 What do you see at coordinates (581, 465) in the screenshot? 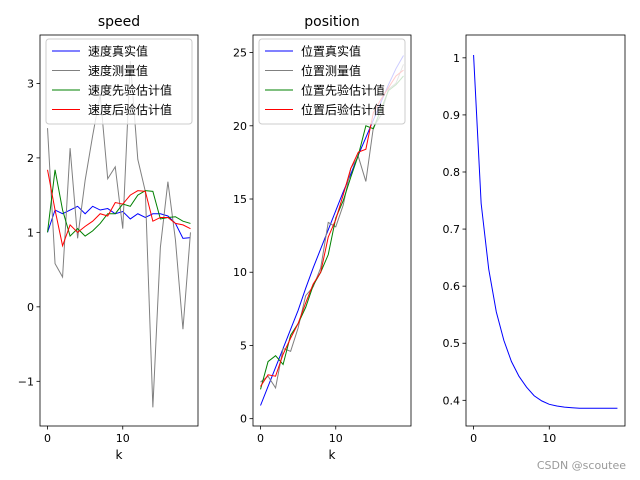
I see `watermark: CSDN @scoutee` at bounding box center [581, 465].